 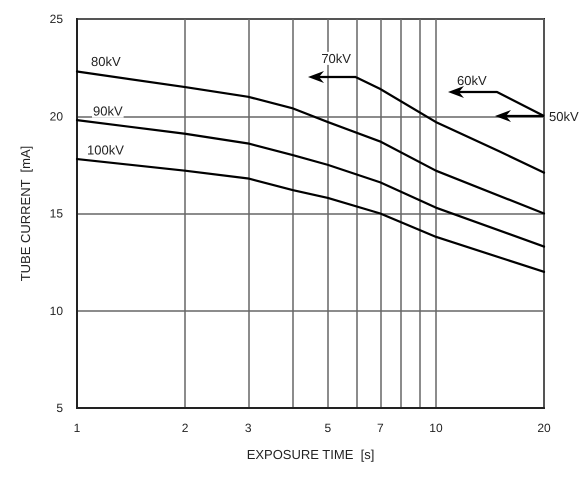 What do you see at coordinates (564, 116) in the screenshot?
I see `text: 50kV` at bounding box center [564, 116].